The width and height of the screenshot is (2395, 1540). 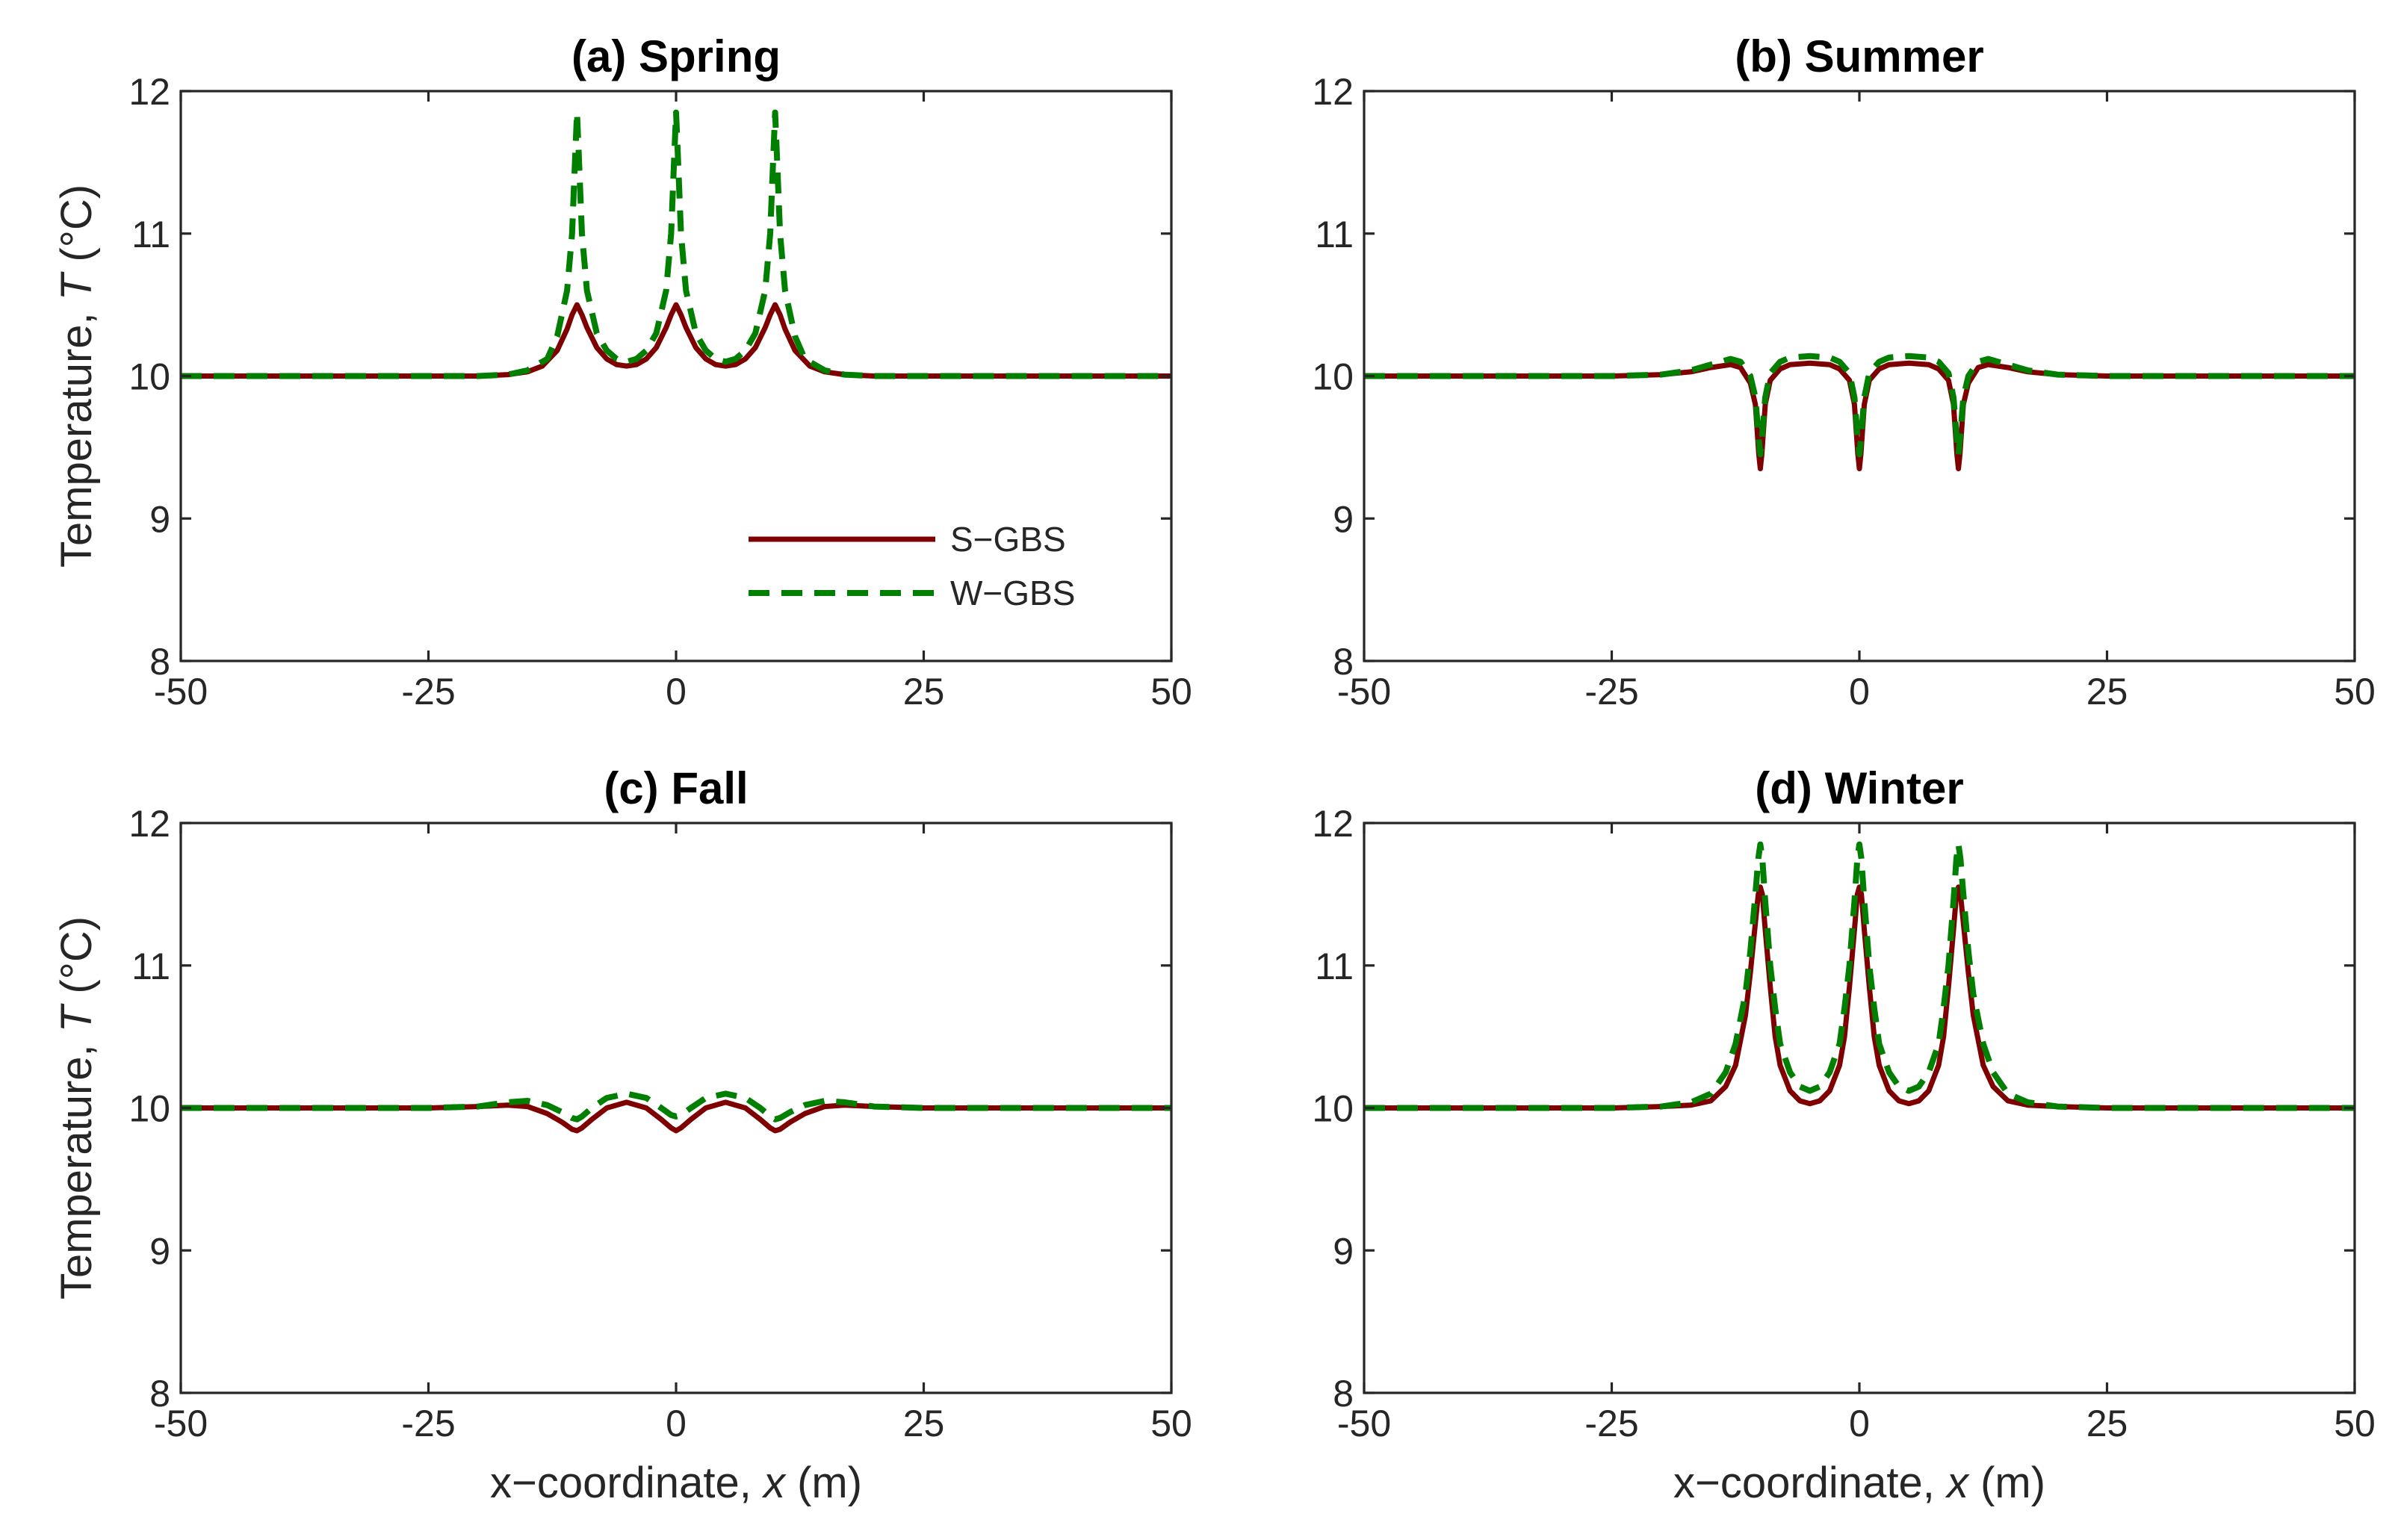 What do you see at coordinates (676, 244) in the screenshot?
I see `series-line-w-gbs-panel-a` at bounding box center [676, 244].